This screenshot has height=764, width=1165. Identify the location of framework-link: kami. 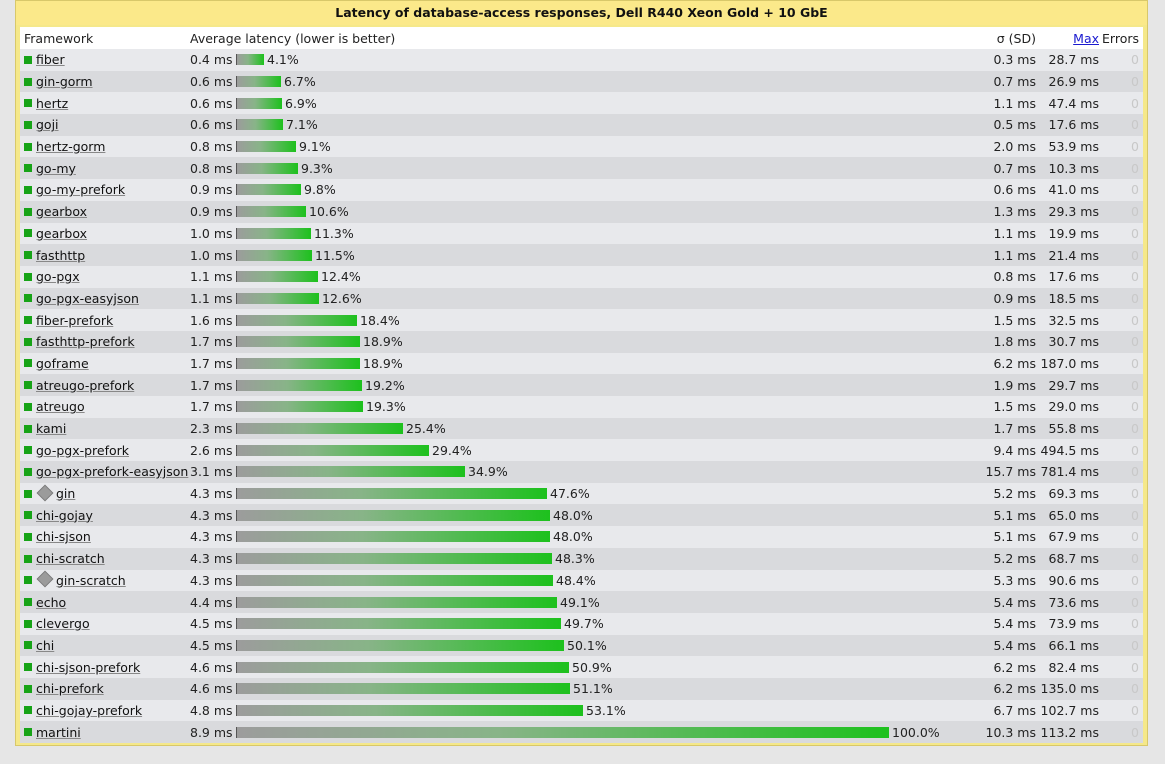
(51, 429).